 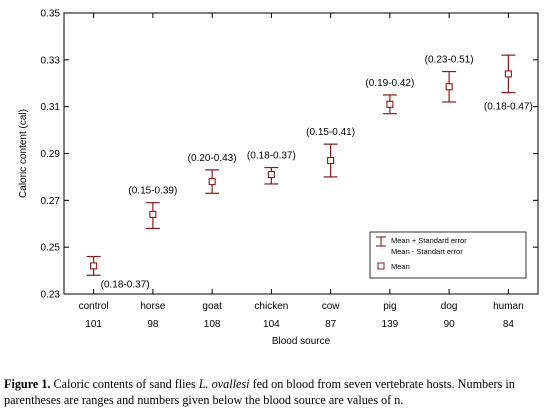 I want to click on legend-mean-marker, so click(x=381, y=266).